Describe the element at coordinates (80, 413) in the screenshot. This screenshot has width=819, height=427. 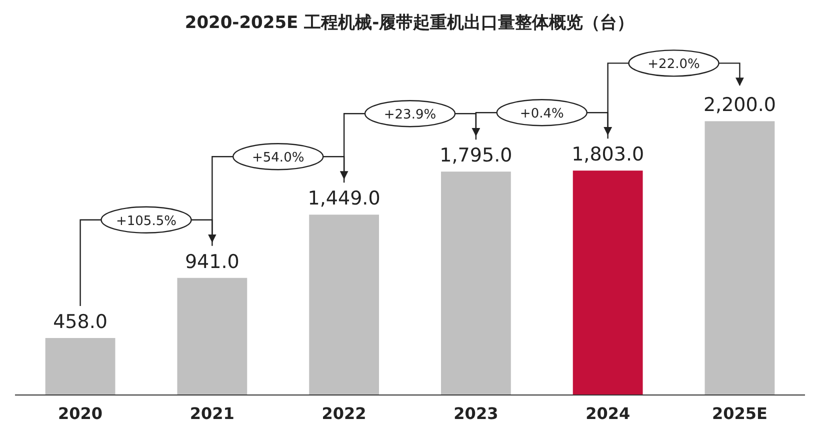
I see `x-tick-label: 2020` at that location.